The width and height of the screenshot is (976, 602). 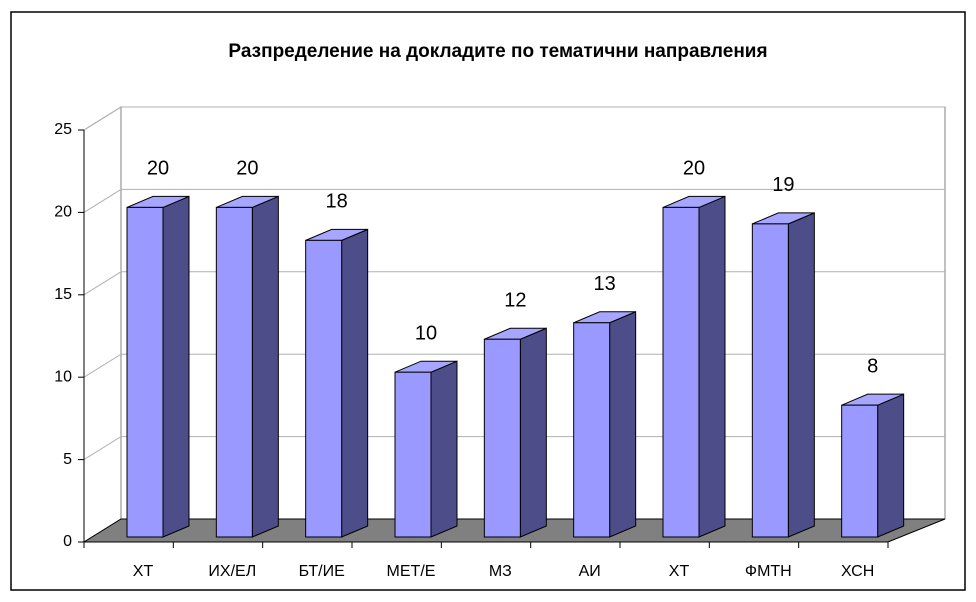 What do you see at coordinates (590, 571) in the screenshot?
I see `x-tick-label: АИ` at bounding box center [590, 571].